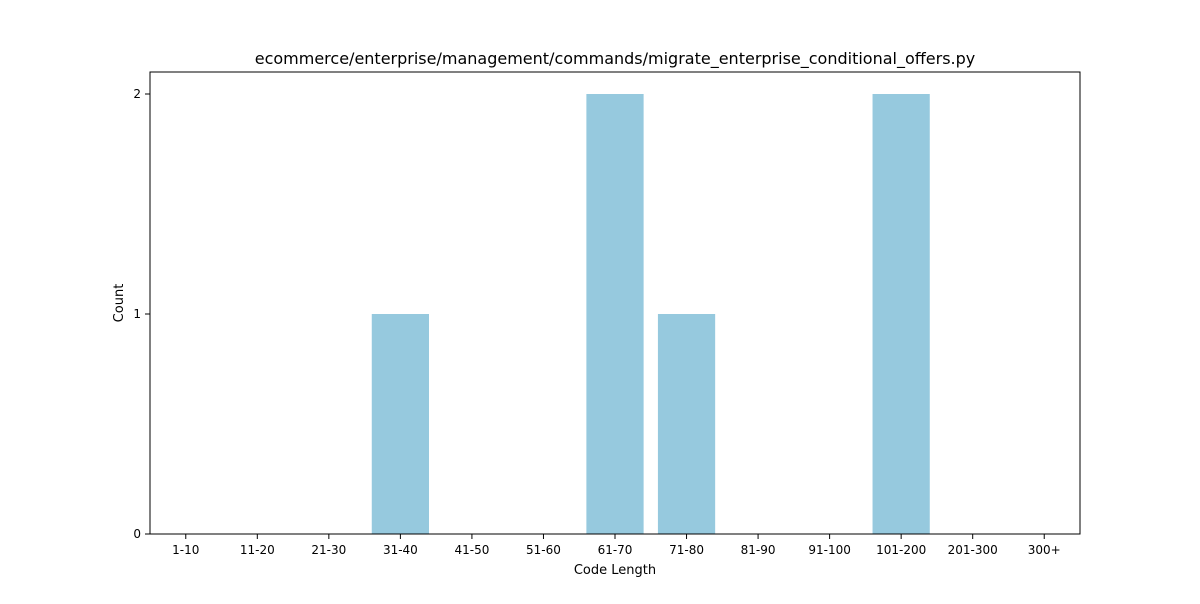 This screenshot has width=1200, height=604. What do you see at coordinates (328, 550) in the screenshot?
I see `x-tick-label: 21-30` at bounding box center [328, 550].